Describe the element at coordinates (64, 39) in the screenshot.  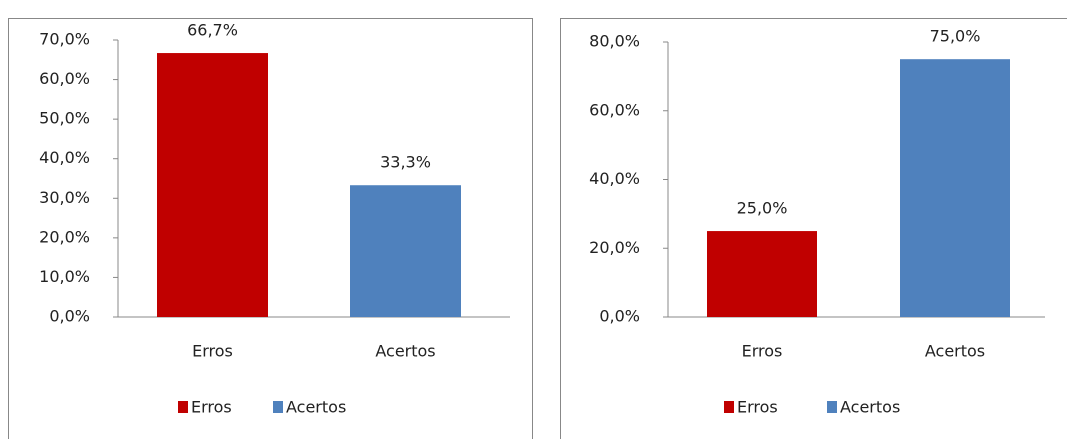
I see `y-tick-label: 70,0%` at that location.